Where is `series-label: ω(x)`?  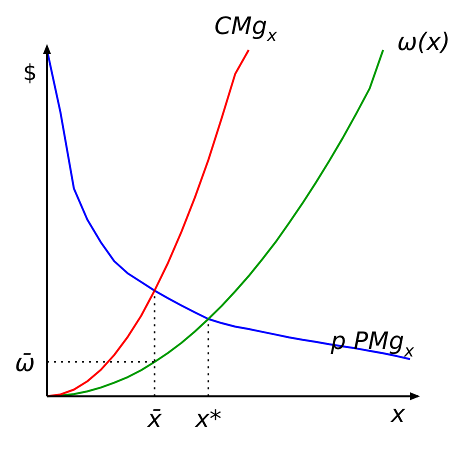
series-label: ω(x) is located at coordinates (423, 42).